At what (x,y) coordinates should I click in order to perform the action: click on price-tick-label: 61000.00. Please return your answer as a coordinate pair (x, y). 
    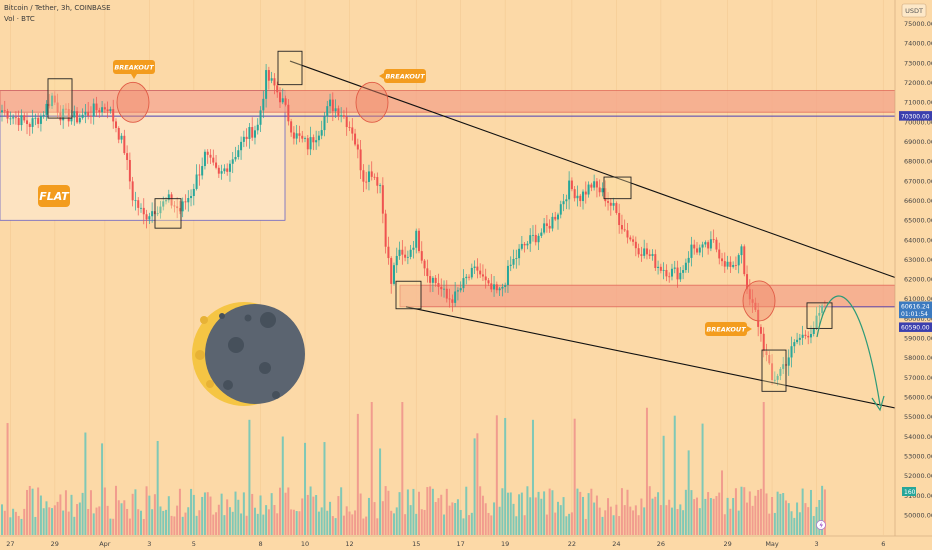
    Looking at the image, I should click on (918, 299).